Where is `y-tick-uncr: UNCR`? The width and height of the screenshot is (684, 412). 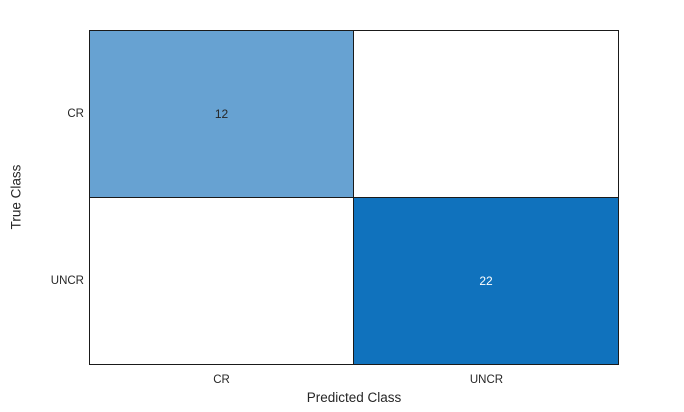 y-tick-uncr: UNCR is located at coordinates (67, 281).